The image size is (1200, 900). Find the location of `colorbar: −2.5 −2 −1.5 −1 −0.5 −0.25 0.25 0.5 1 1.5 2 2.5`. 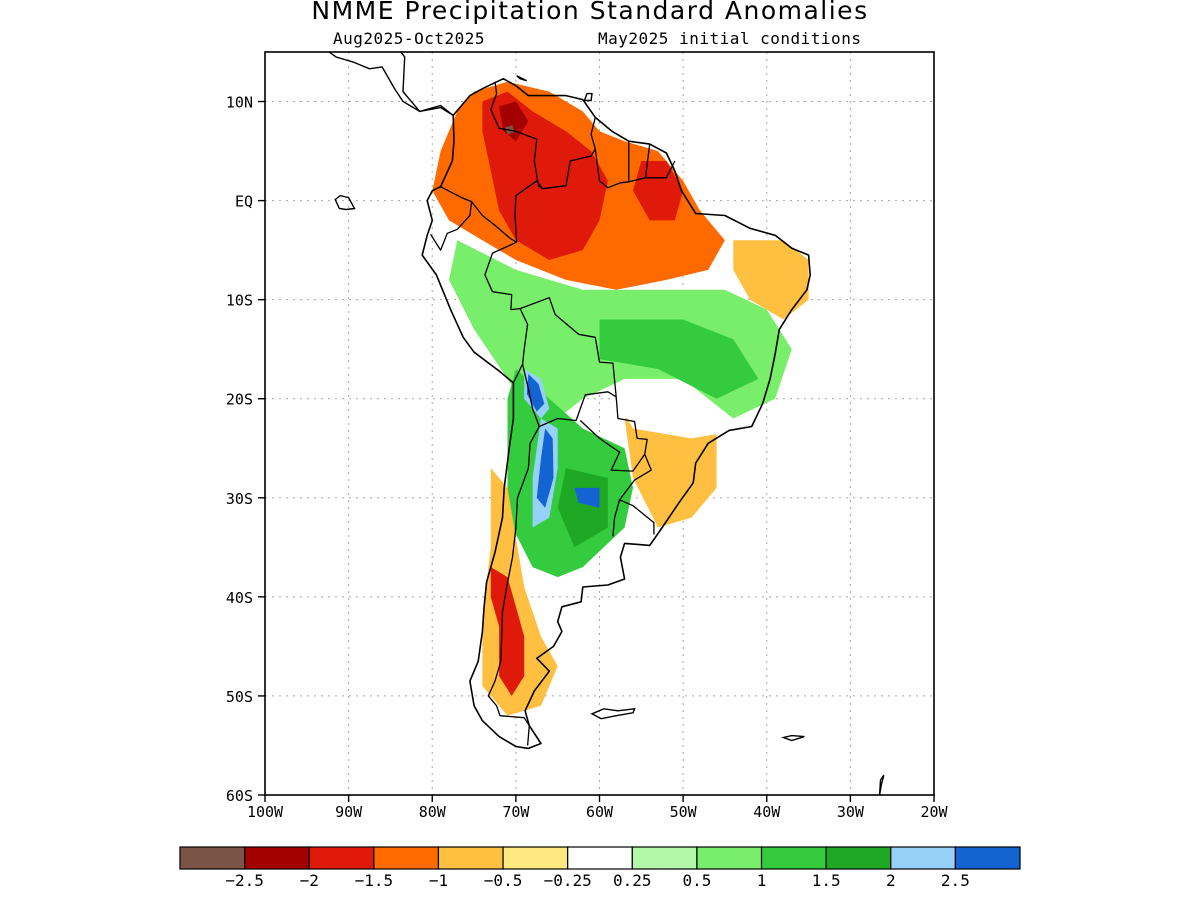

colorbar: −2.5 −2 −1.5 −1 −0.5 −0.25 0.25 0.5 1 1.5 2 2.5 is located at coordinates (600, 868).